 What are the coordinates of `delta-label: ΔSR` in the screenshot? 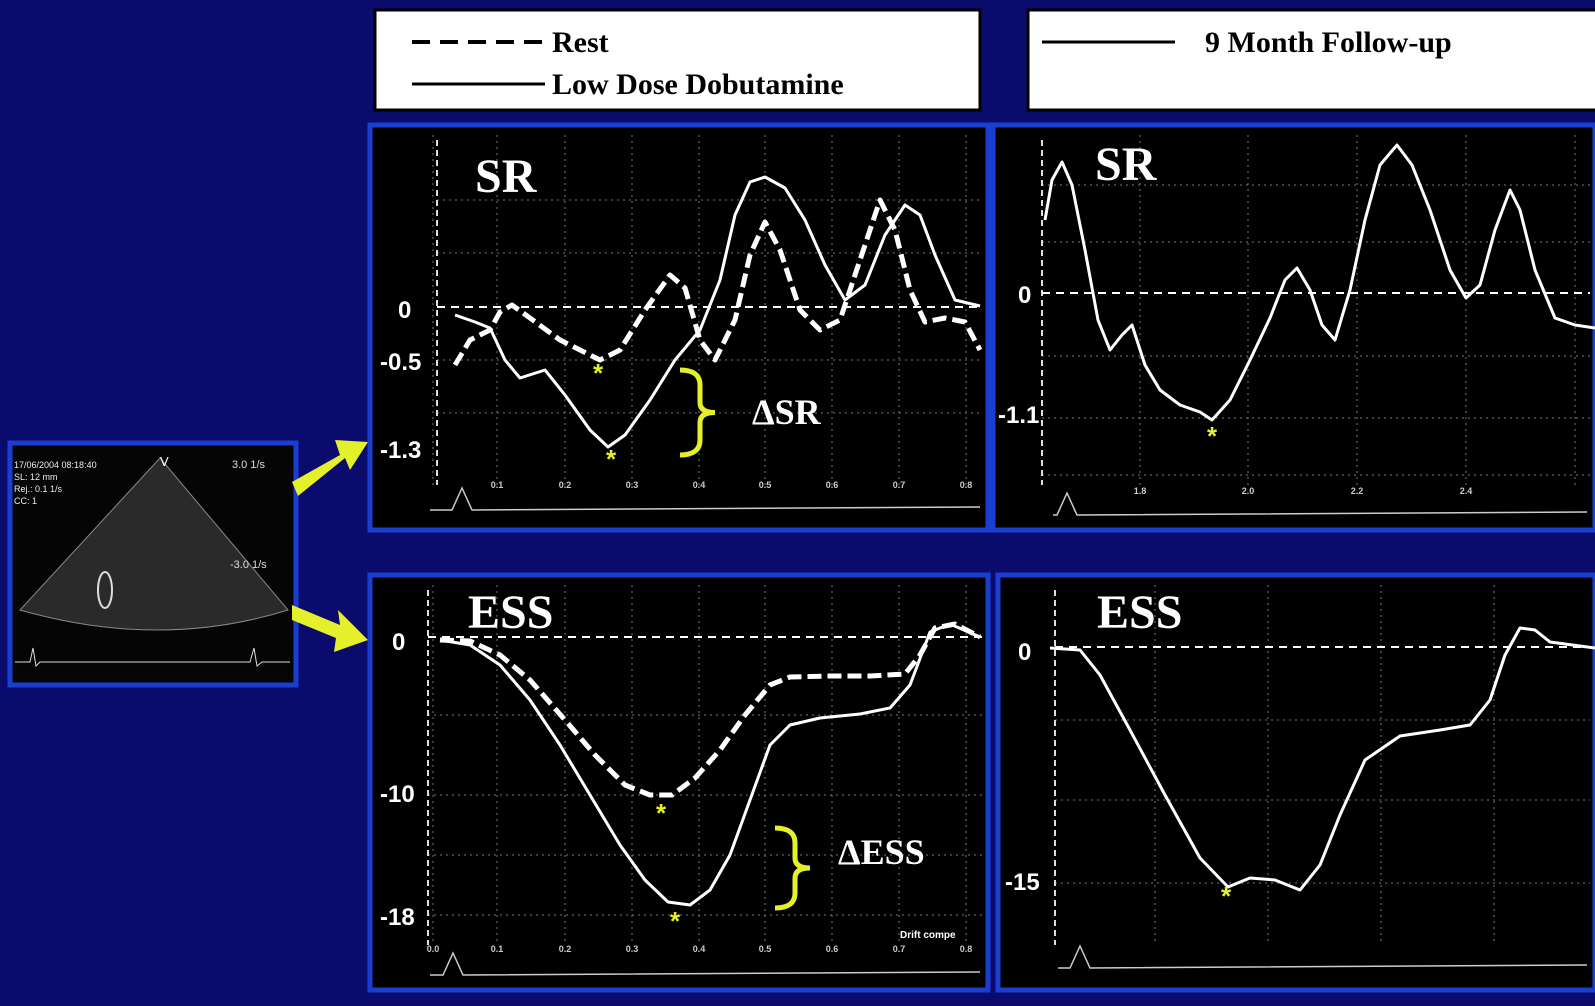 It's located at (787, 412).